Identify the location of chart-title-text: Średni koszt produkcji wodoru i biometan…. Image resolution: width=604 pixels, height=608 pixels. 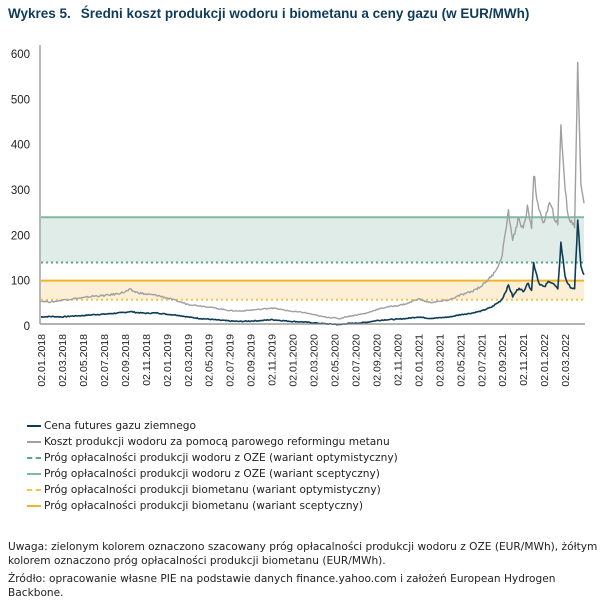
(305, 13).